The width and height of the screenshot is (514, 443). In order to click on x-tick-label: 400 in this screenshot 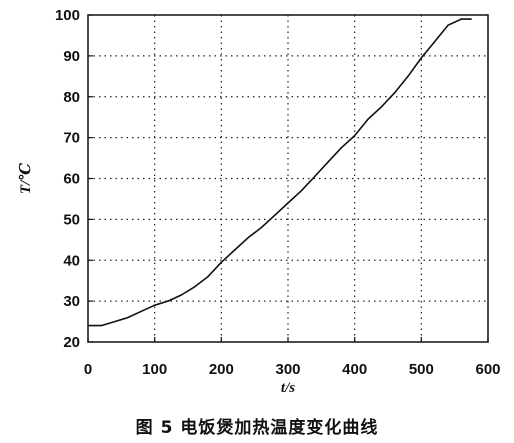, I will do `click(354, 369)`.